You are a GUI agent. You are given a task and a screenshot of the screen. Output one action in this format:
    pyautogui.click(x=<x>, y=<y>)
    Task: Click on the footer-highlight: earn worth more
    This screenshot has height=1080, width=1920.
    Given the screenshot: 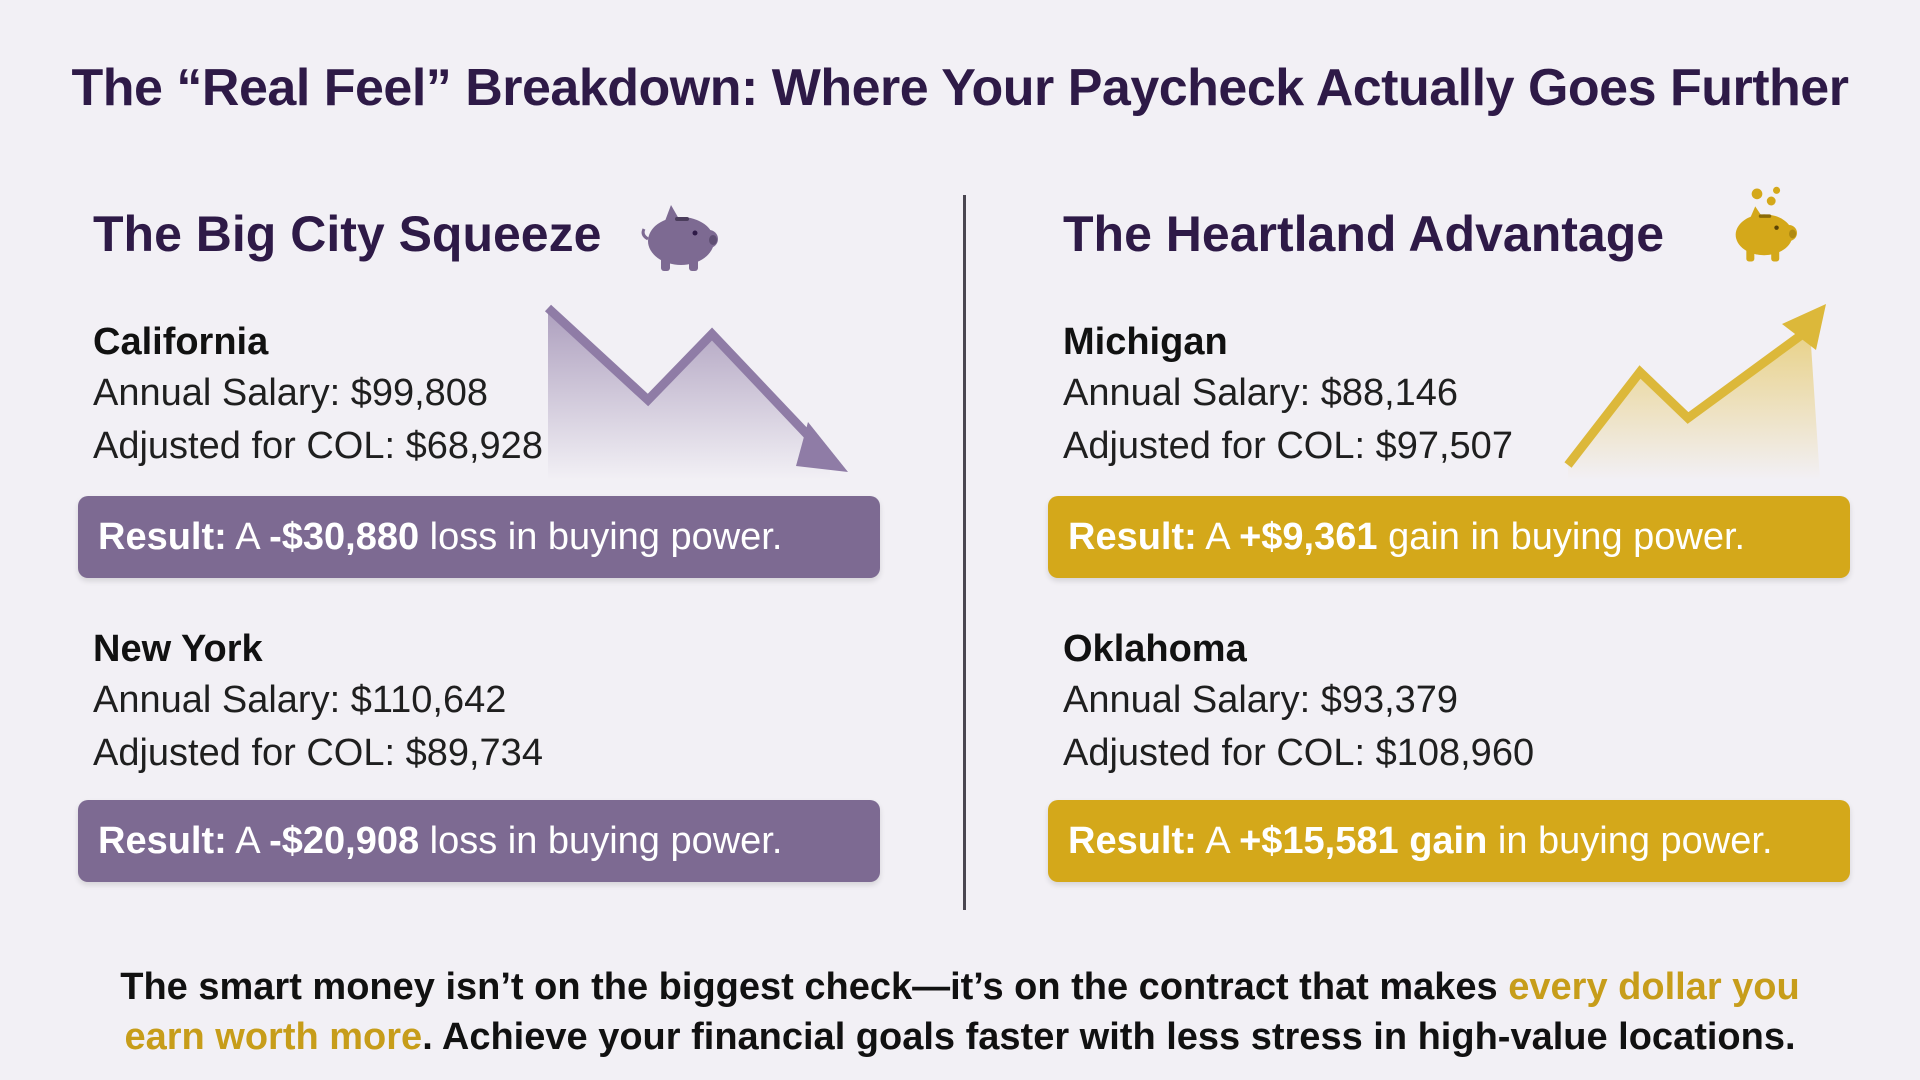 What is the action you would take?
    pyautogui.click(x=273, y=1037)
    